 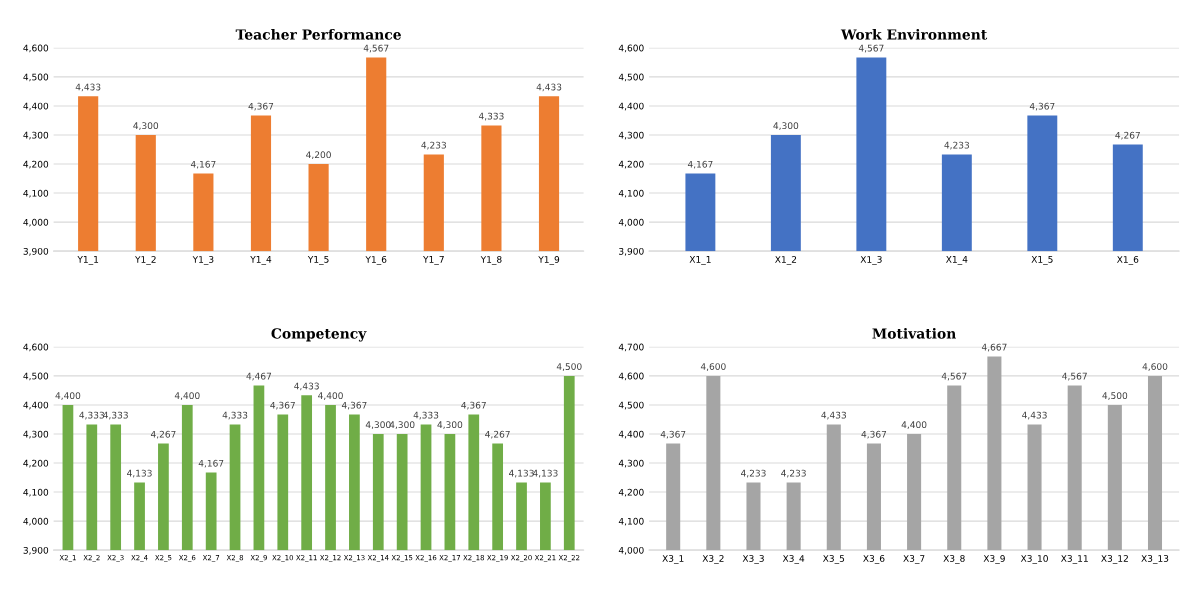 What do you see at coordinates (318, 34) in the screenshot?
I see `chart-title: Teacher Performance` at bounding box center [318, 34].